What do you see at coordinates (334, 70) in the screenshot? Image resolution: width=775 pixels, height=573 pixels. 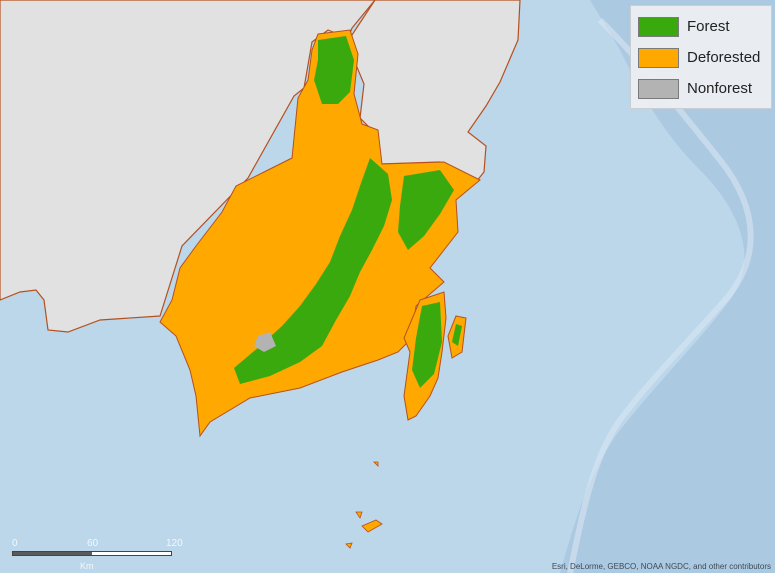 I see `forest-north` at bounding box center [334, 70].